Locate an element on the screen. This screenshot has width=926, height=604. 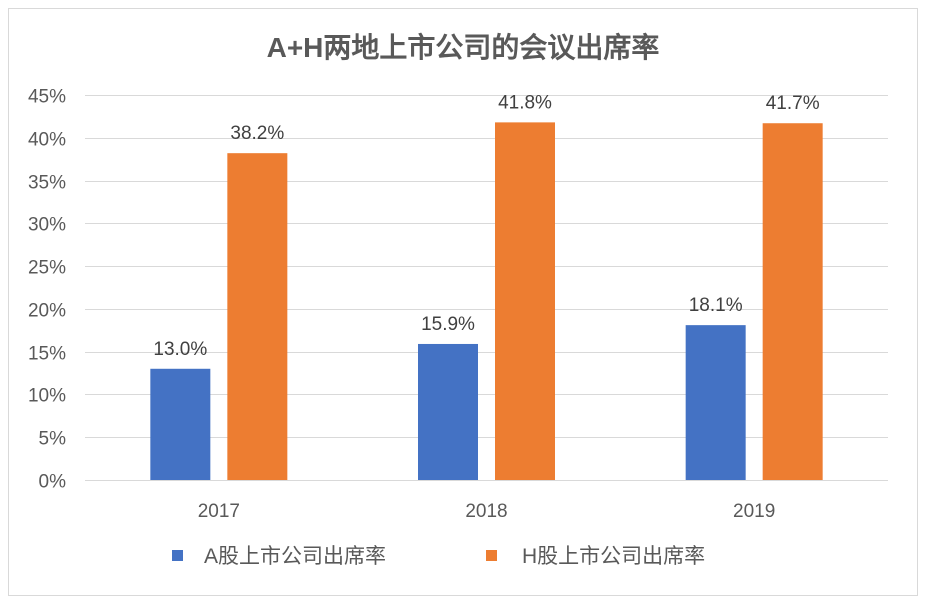
legend-item-h-share: H股上市公司出席率 is located at coordinates (595, 556).